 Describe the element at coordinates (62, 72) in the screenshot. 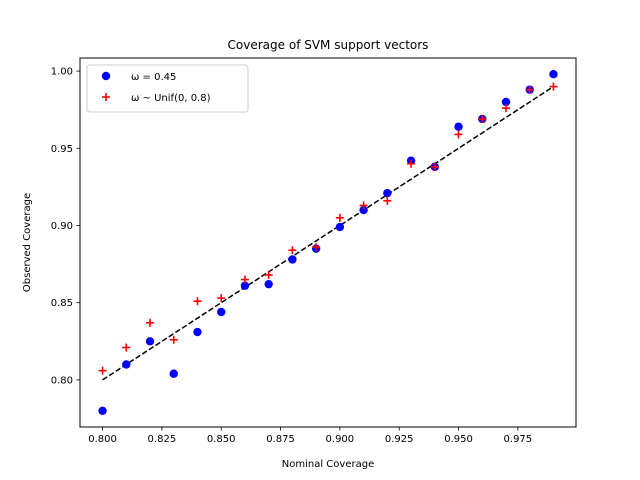

I see `y-tick-label: 1.00` at that location.